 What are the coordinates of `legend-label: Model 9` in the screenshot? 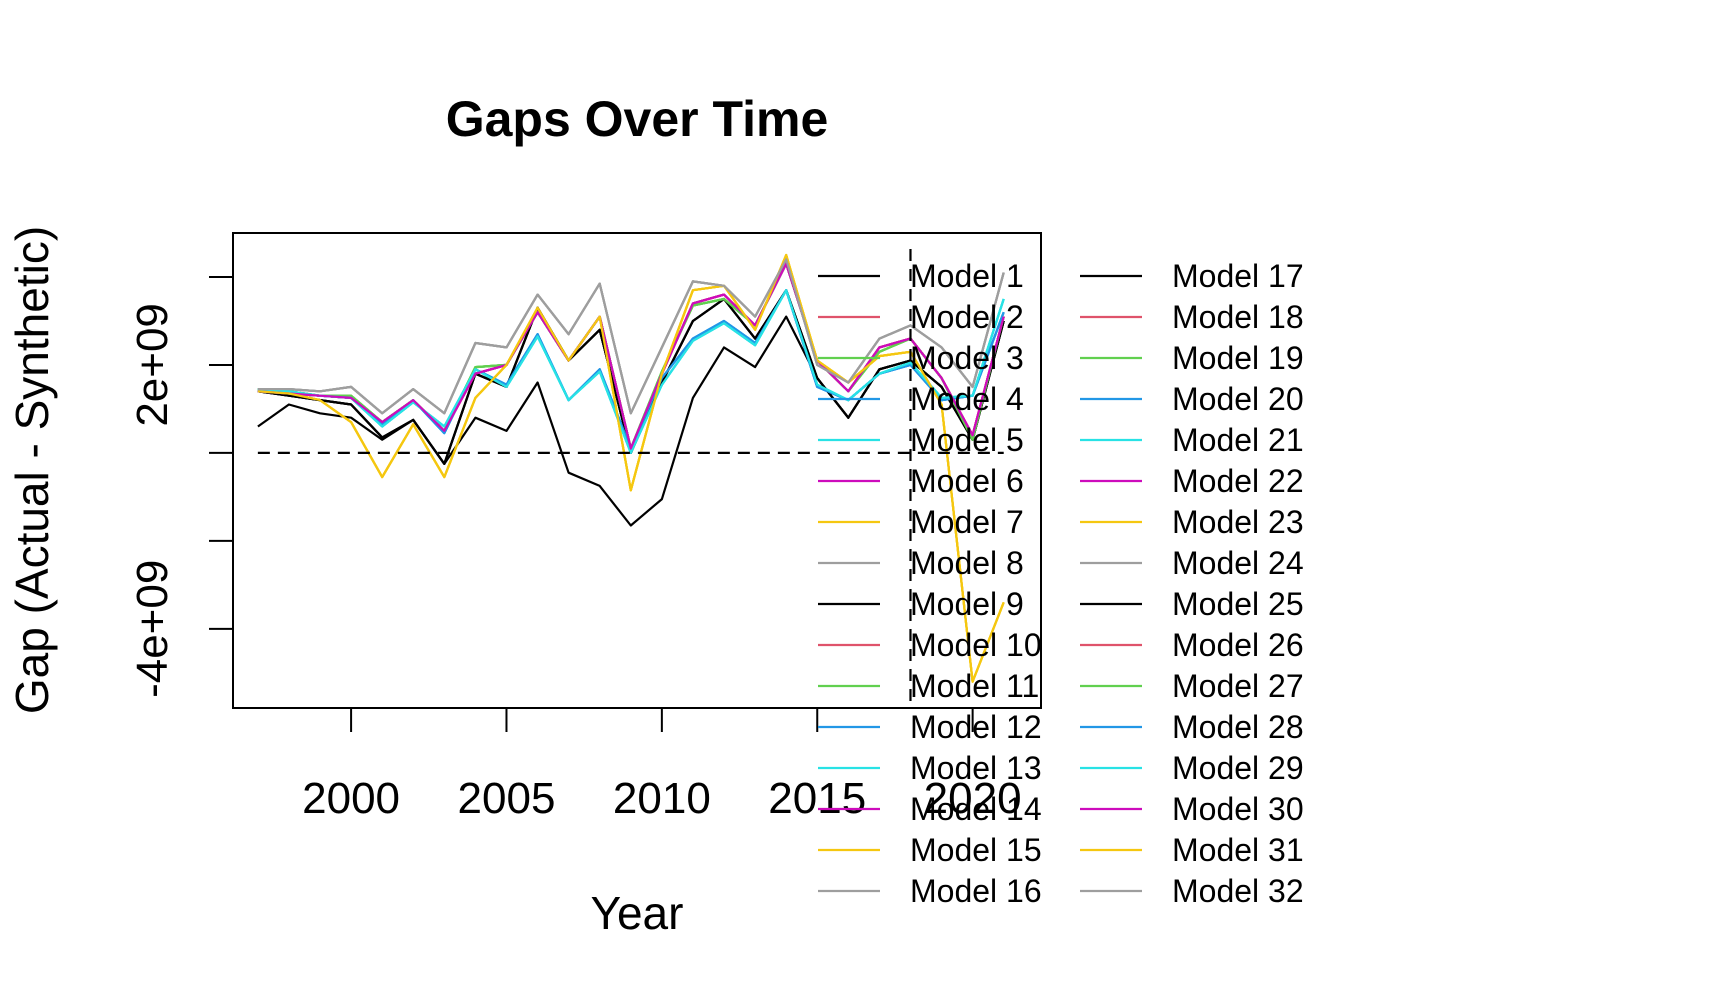 It's located at (967, 604).